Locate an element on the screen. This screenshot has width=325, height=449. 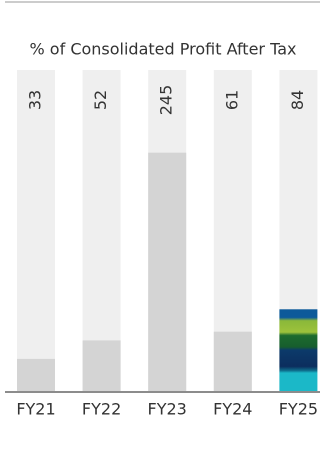
x-tick-label: FY22 is located at coordinates (101, 409).